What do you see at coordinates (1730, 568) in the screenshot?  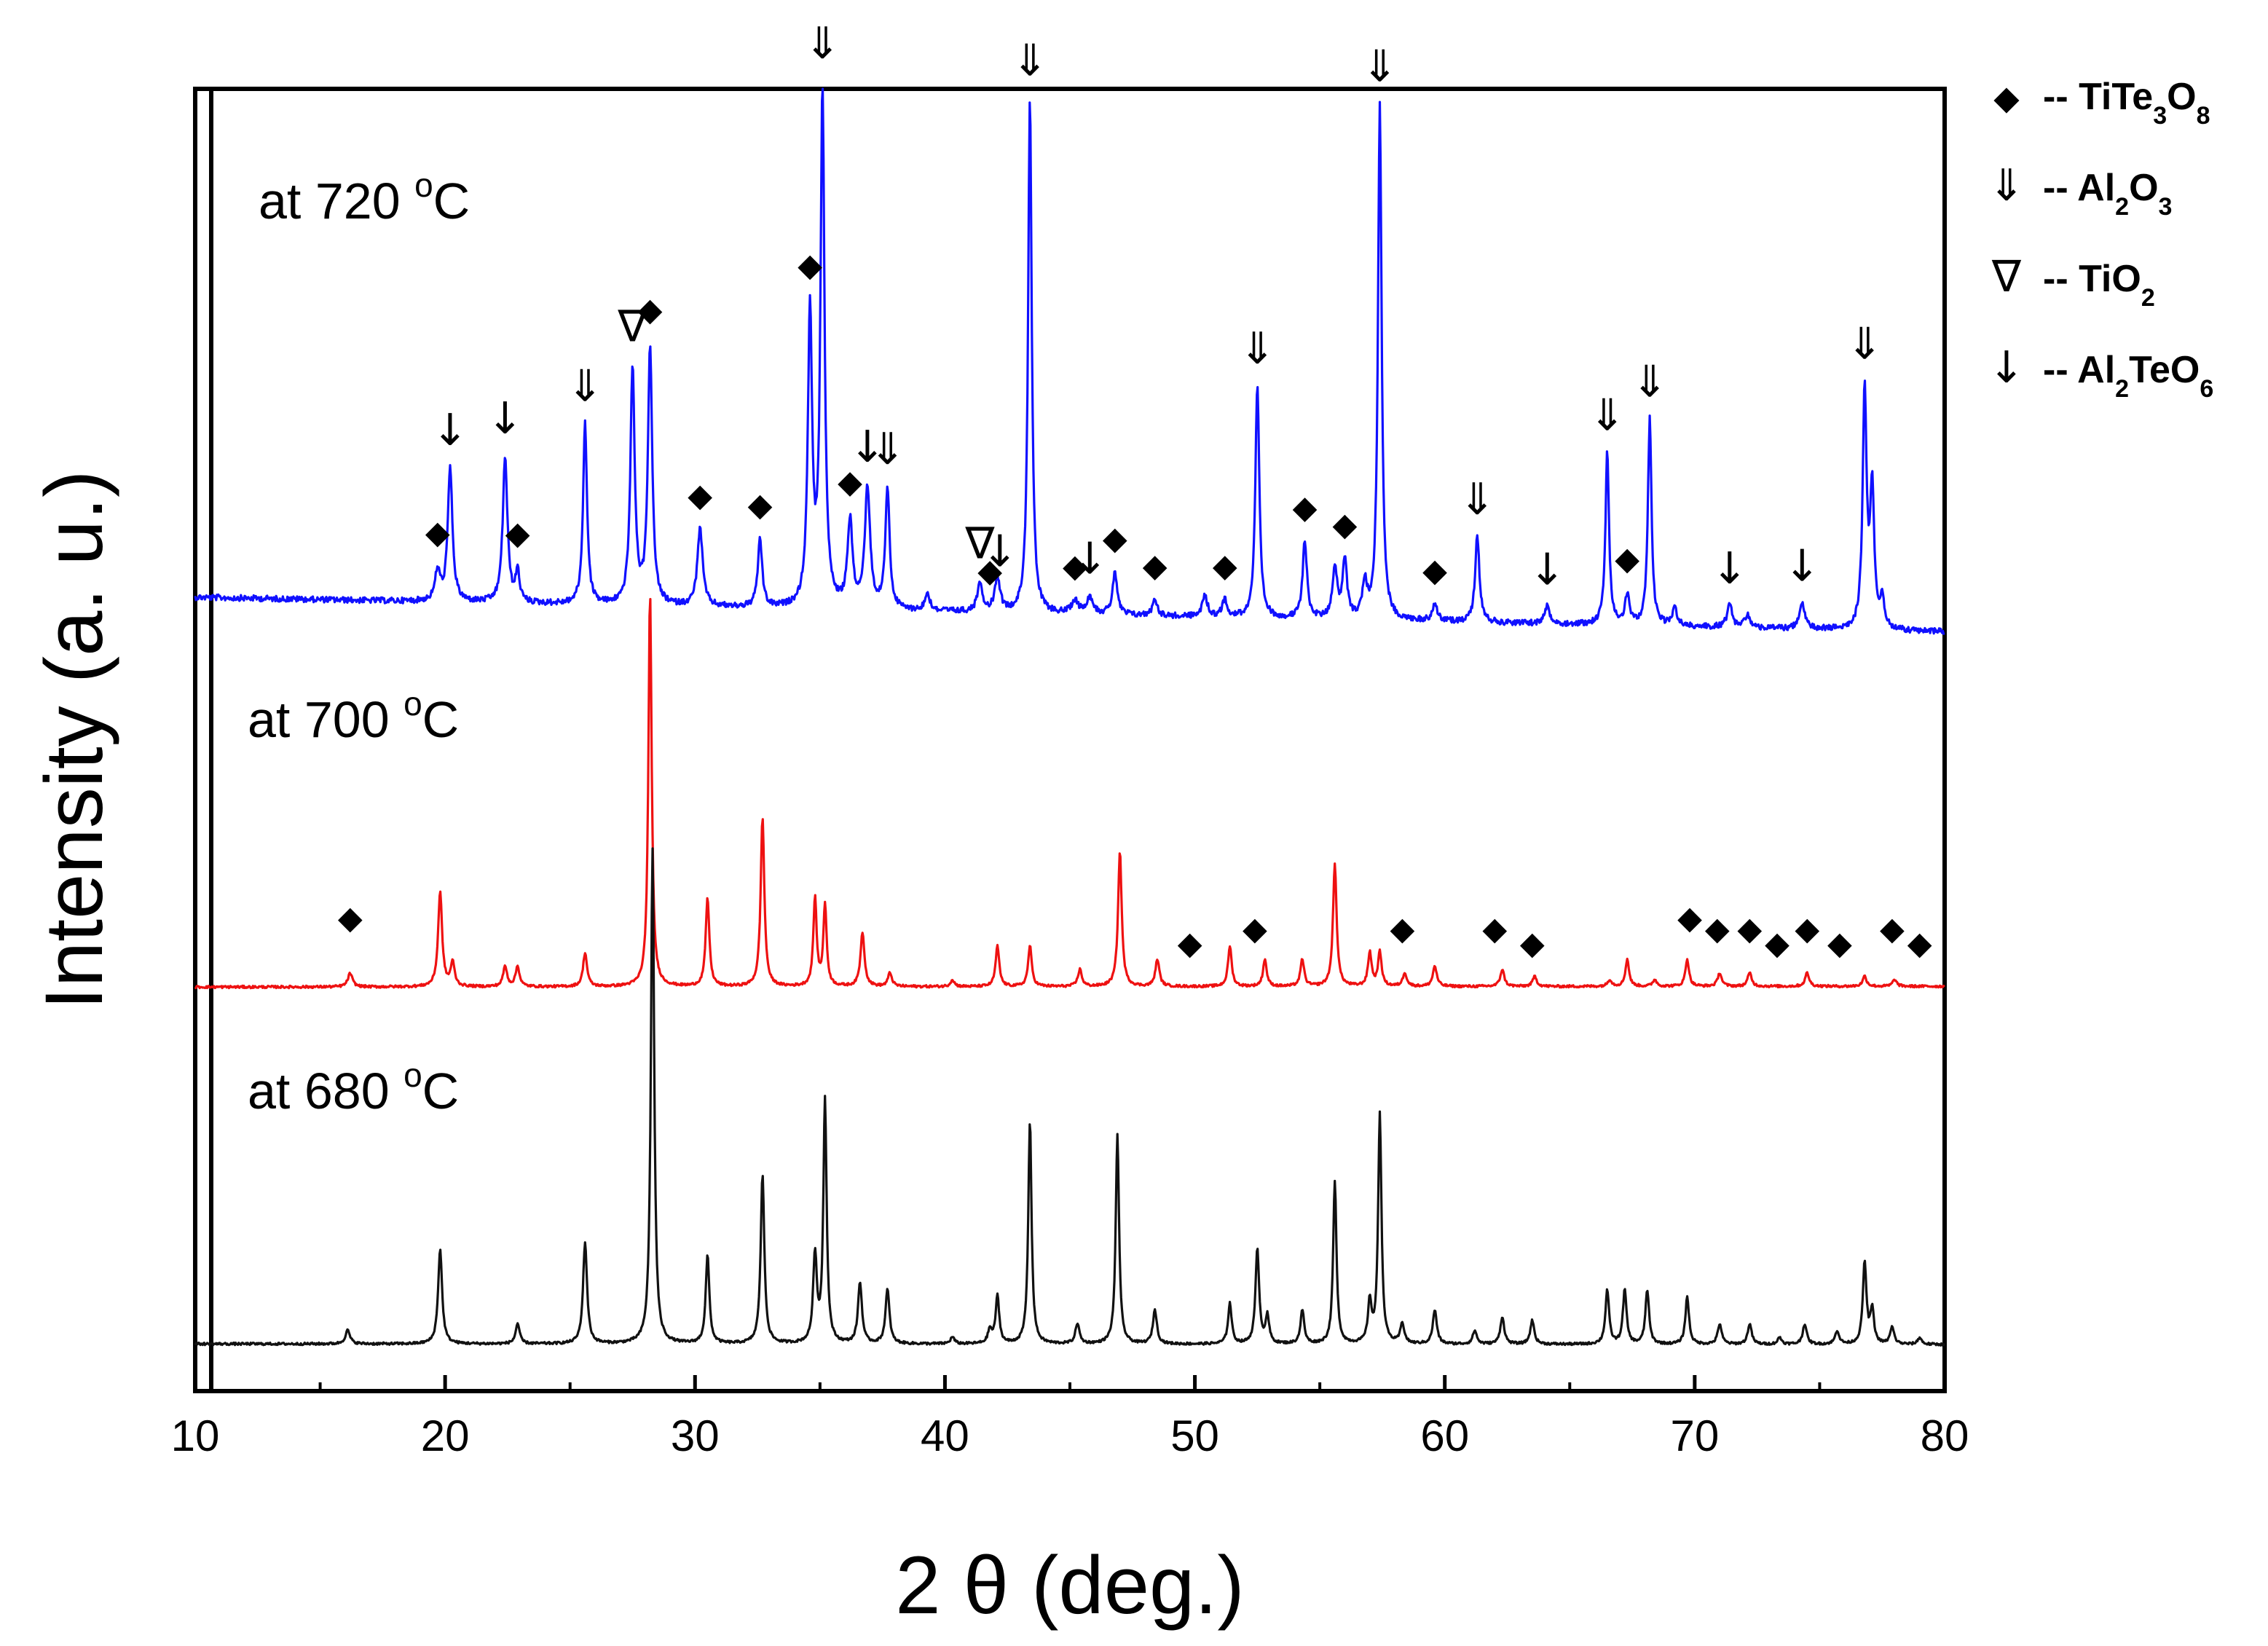 I see `marker-al2teo6-6: ↓` at bounding box center [1730, 568].